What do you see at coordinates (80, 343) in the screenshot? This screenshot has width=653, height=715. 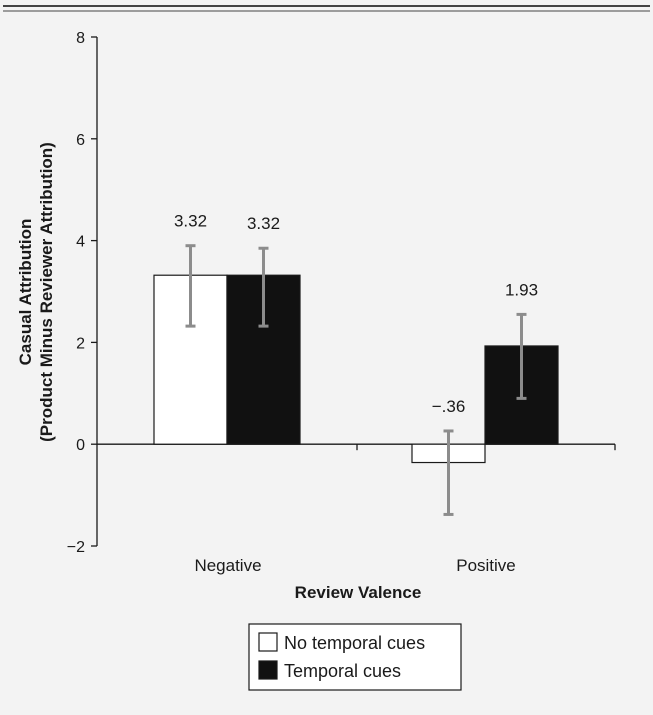 I see `y-tick-label: 2` at bounding box center [80, 343].